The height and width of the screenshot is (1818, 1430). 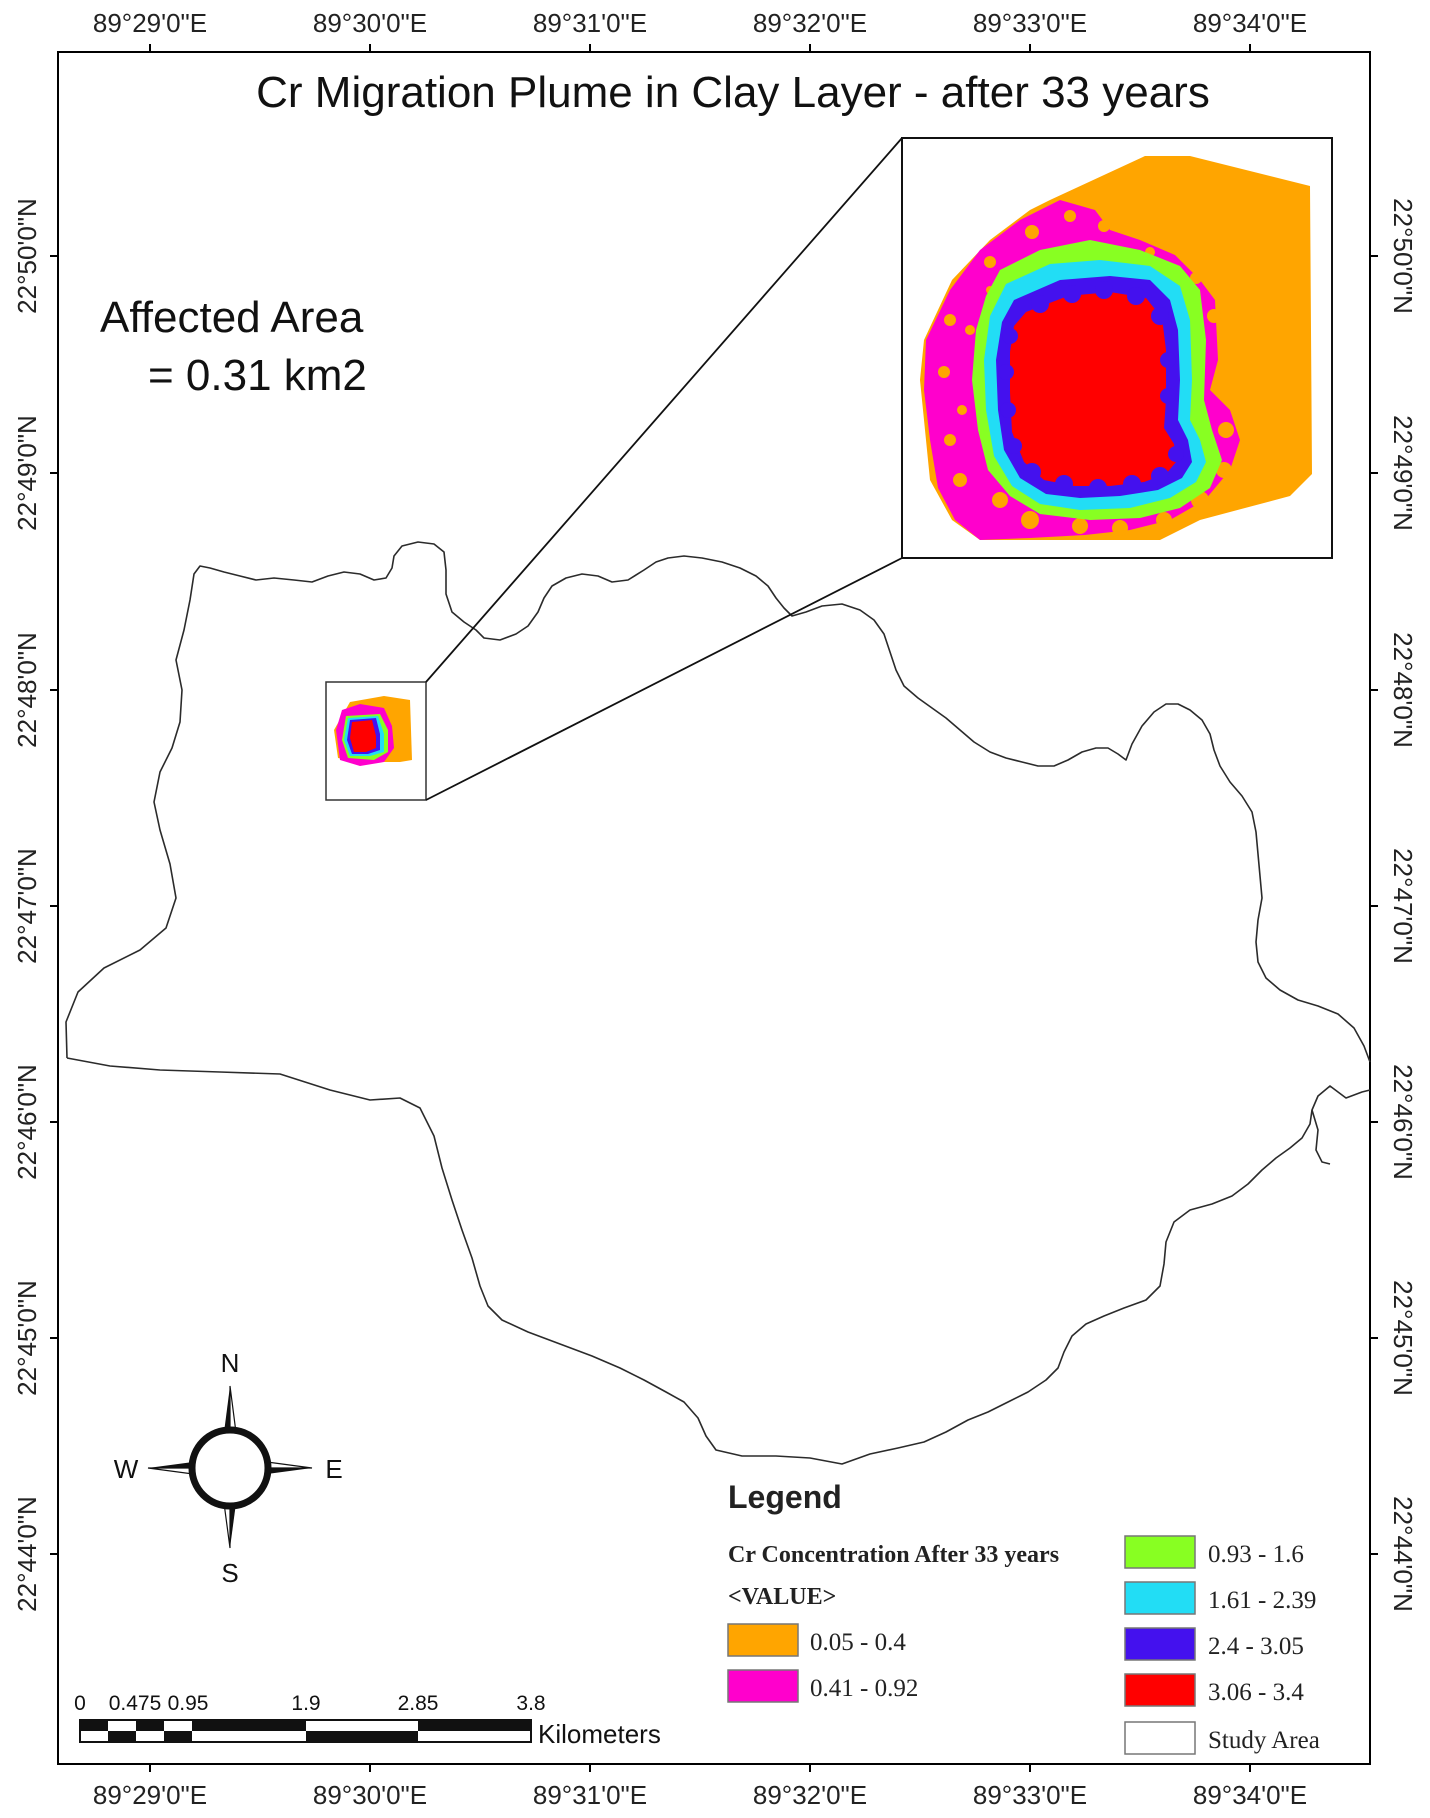 I want to click on lat-label-right: 22°48'0"N, so click(x=1403, y=690).